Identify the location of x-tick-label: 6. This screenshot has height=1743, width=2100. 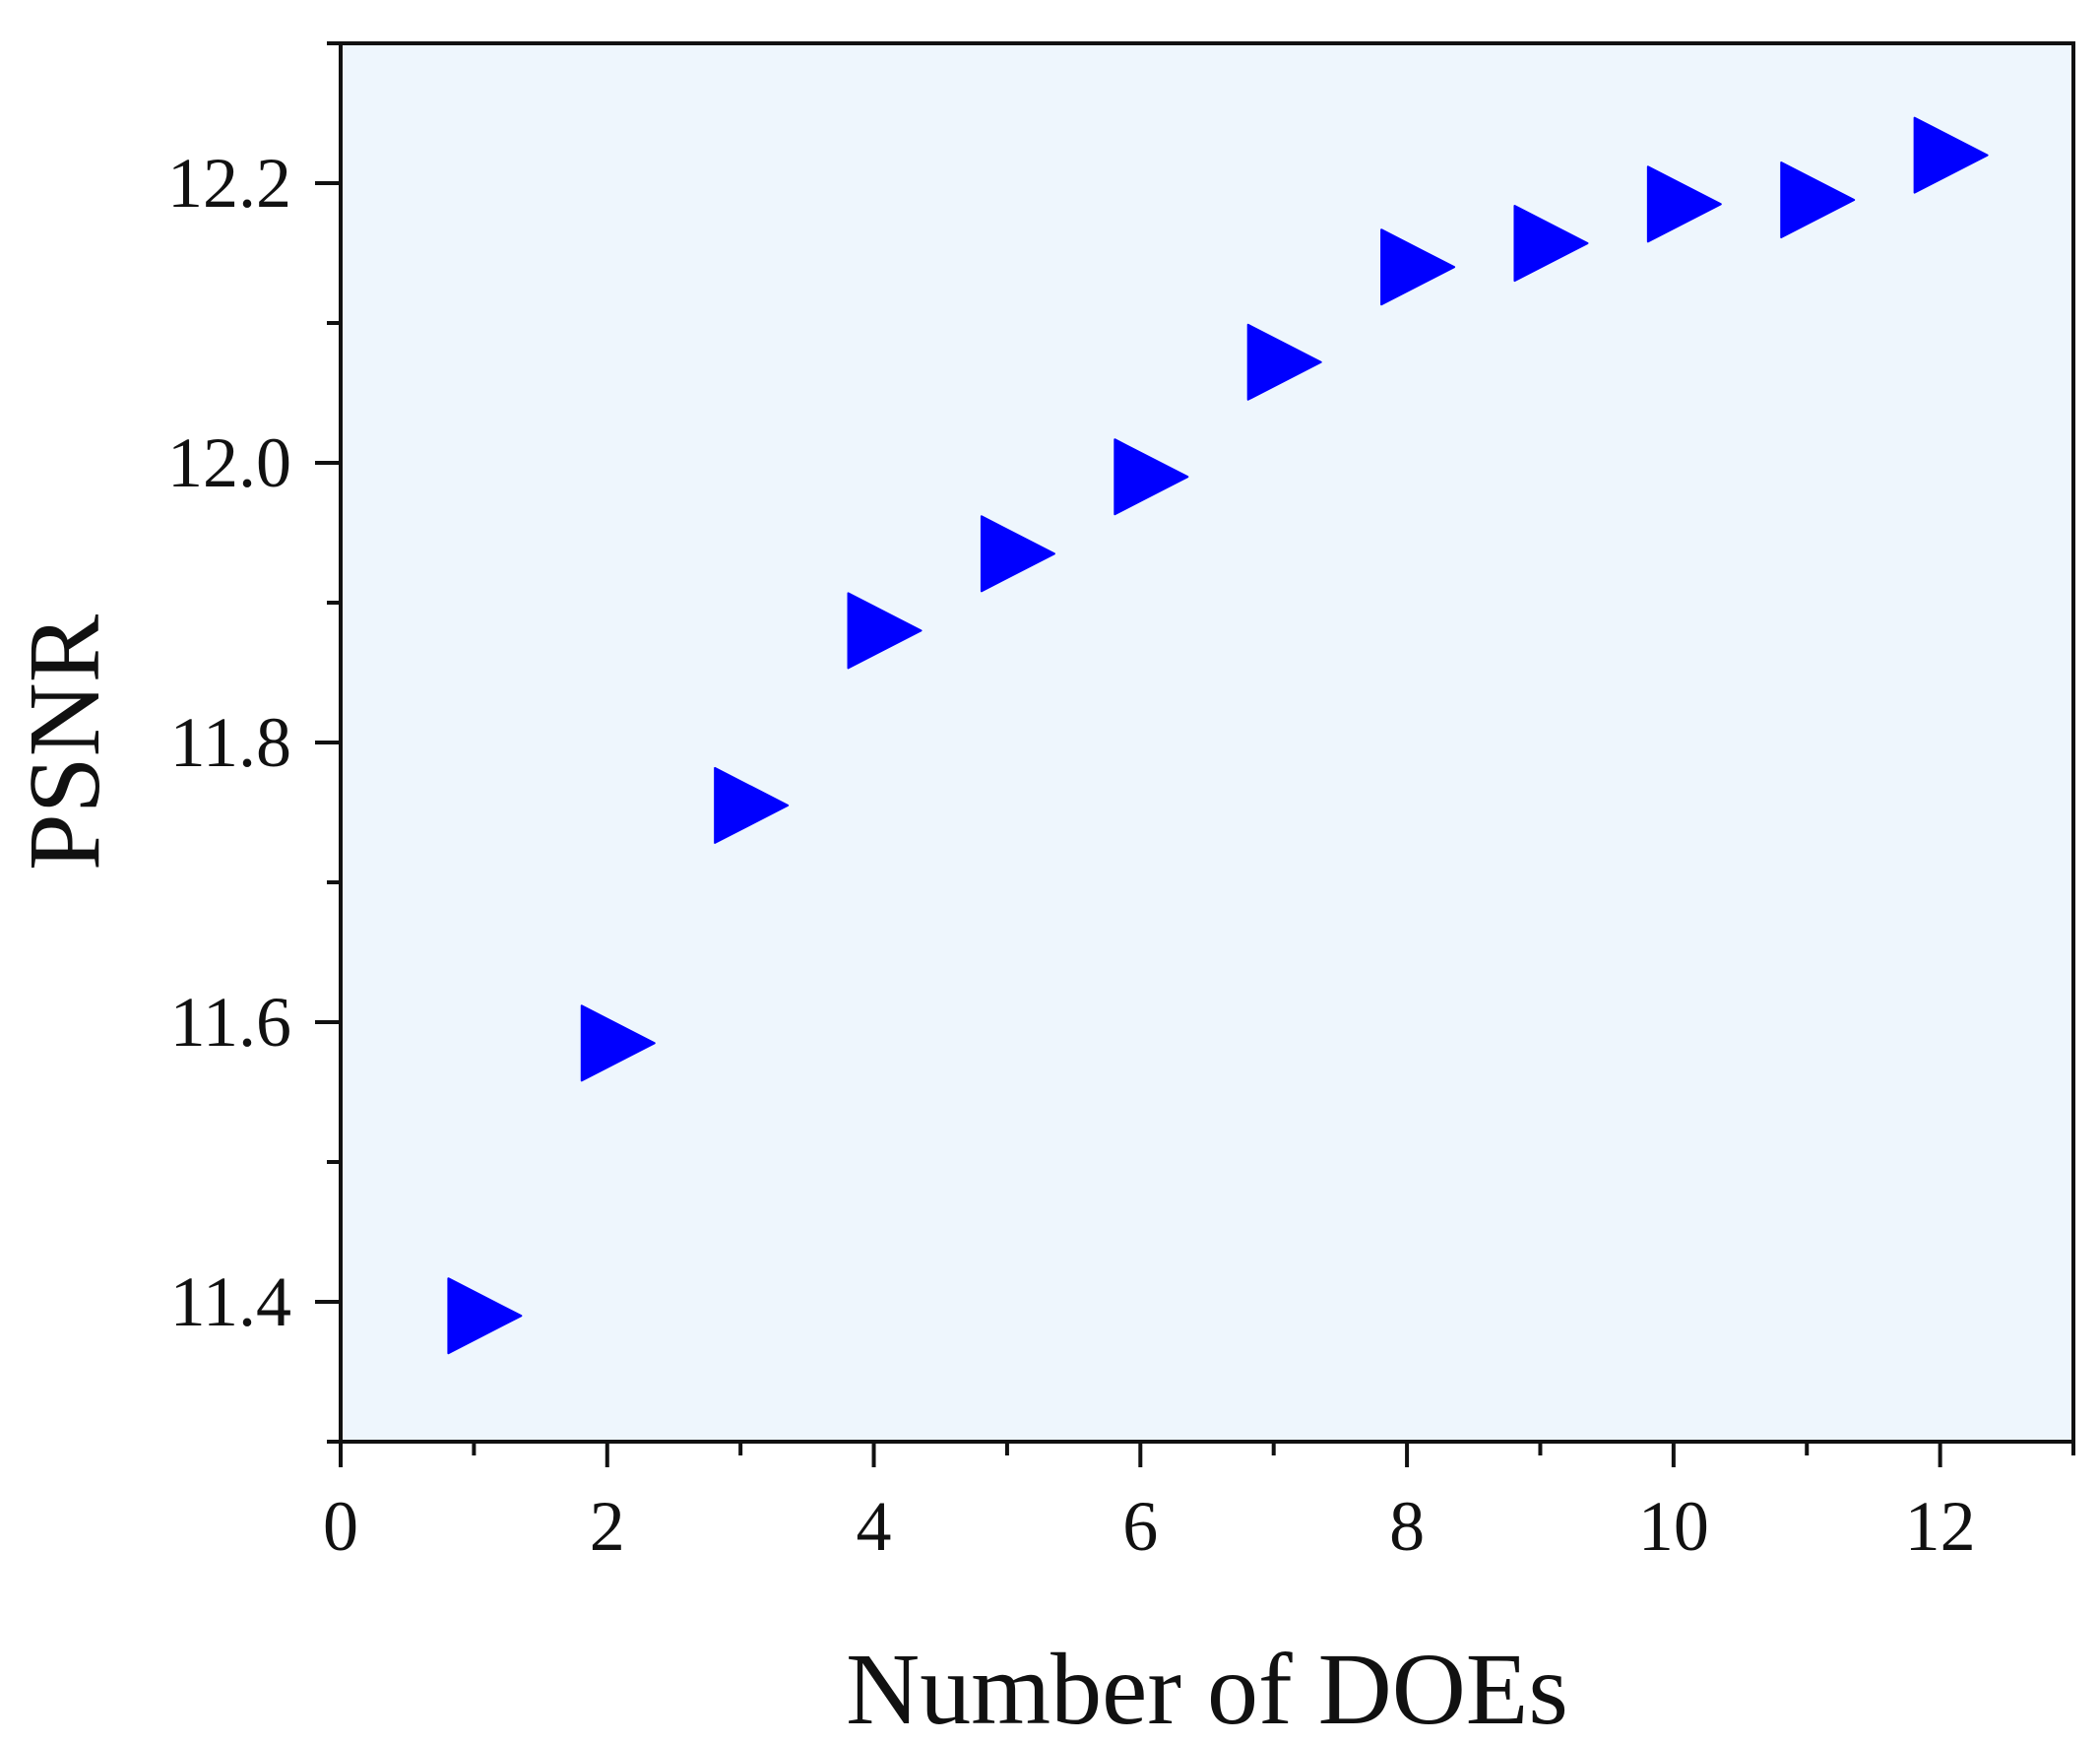
(1140, 1527).